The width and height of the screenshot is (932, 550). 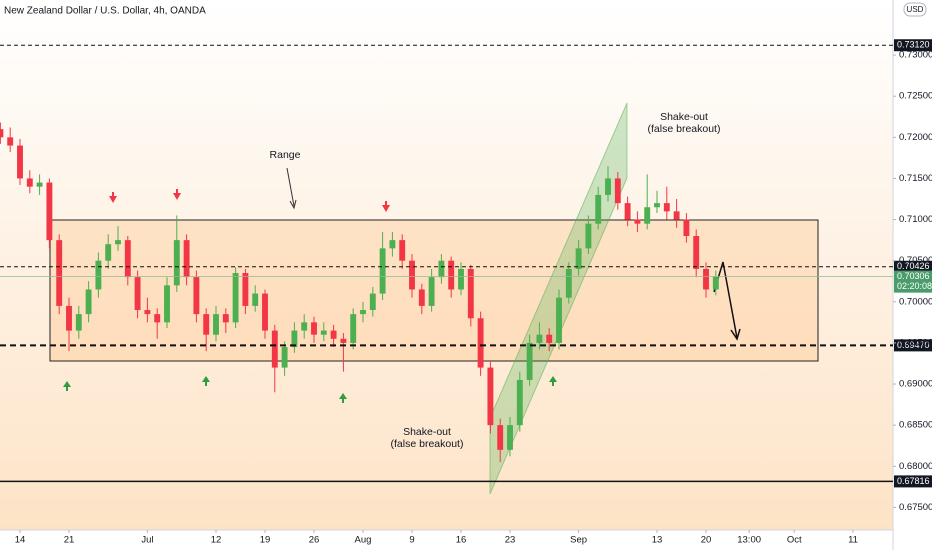 What do you see at coordinates (915, 384) in the screenshot?
I see `y-tick-label: 0.69000` at bounding box center [915, 384].